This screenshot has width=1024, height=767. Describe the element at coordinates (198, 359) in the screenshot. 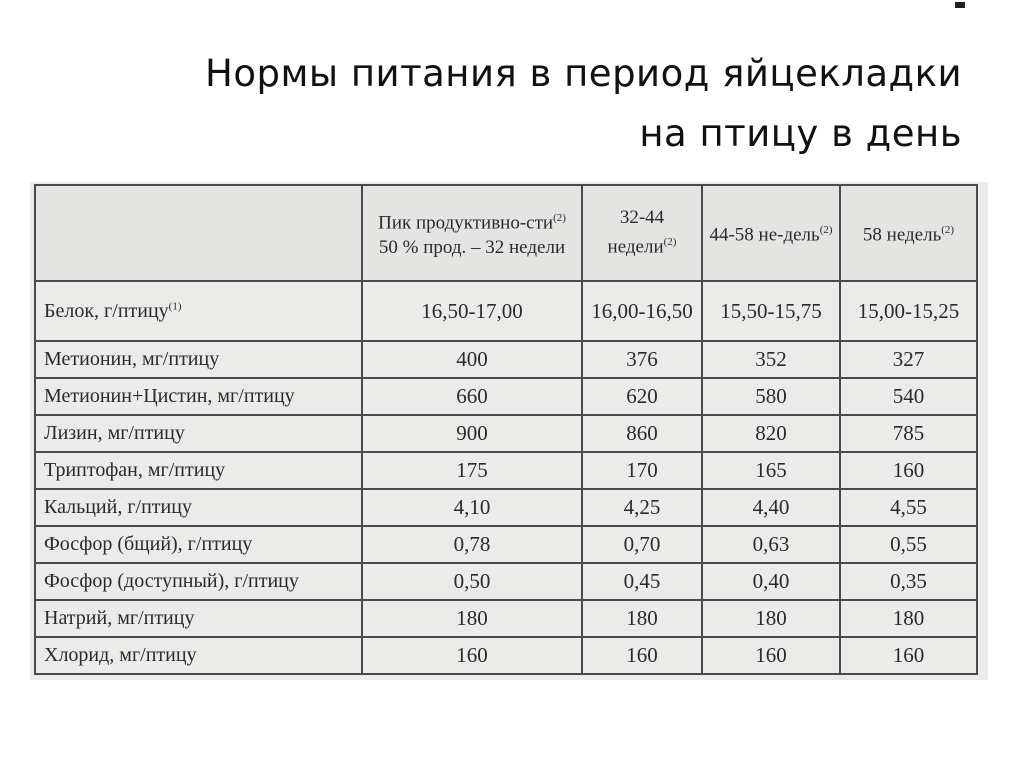

I see `row-label: Метионин, мг/птицу` at that location.